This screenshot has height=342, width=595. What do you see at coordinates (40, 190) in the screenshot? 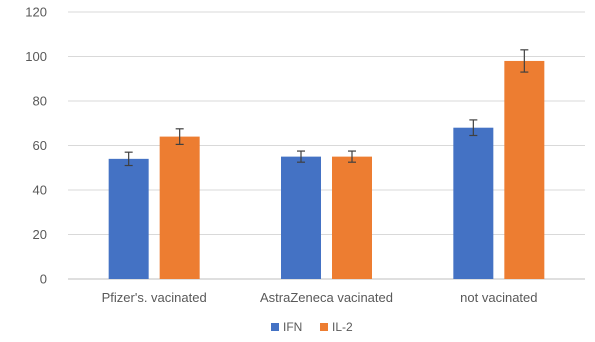
I see `y-tick-label: 40` at bounding box center [40, 190].